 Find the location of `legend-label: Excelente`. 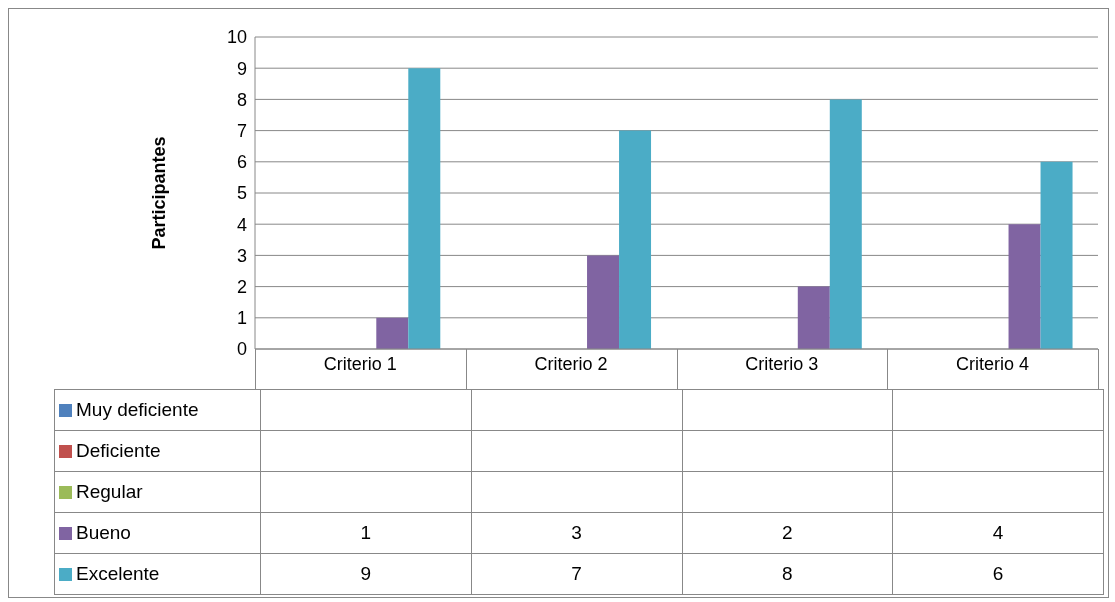

legend-label: Excelente is located at coordinates (118, 573).